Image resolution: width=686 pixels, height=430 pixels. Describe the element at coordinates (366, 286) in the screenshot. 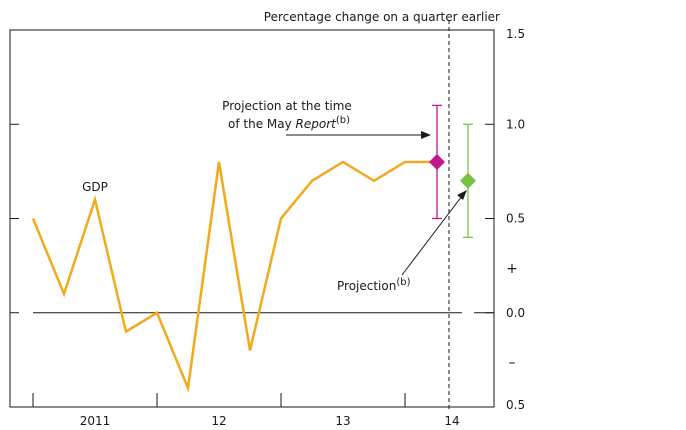

I see `projection-label-text: Projection` at that location.